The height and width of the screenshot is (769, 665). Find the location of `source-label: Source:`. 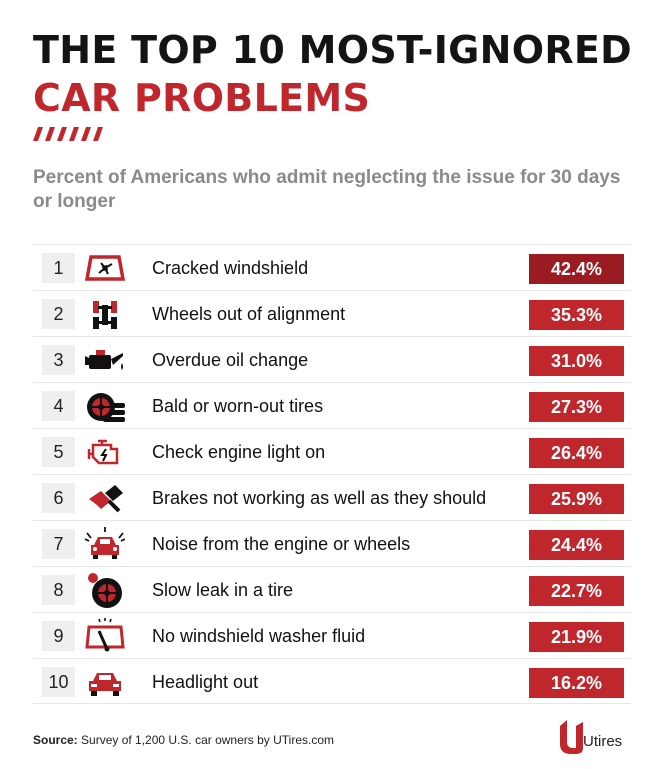

source-label: Source: is located at coordinates (55, 740).